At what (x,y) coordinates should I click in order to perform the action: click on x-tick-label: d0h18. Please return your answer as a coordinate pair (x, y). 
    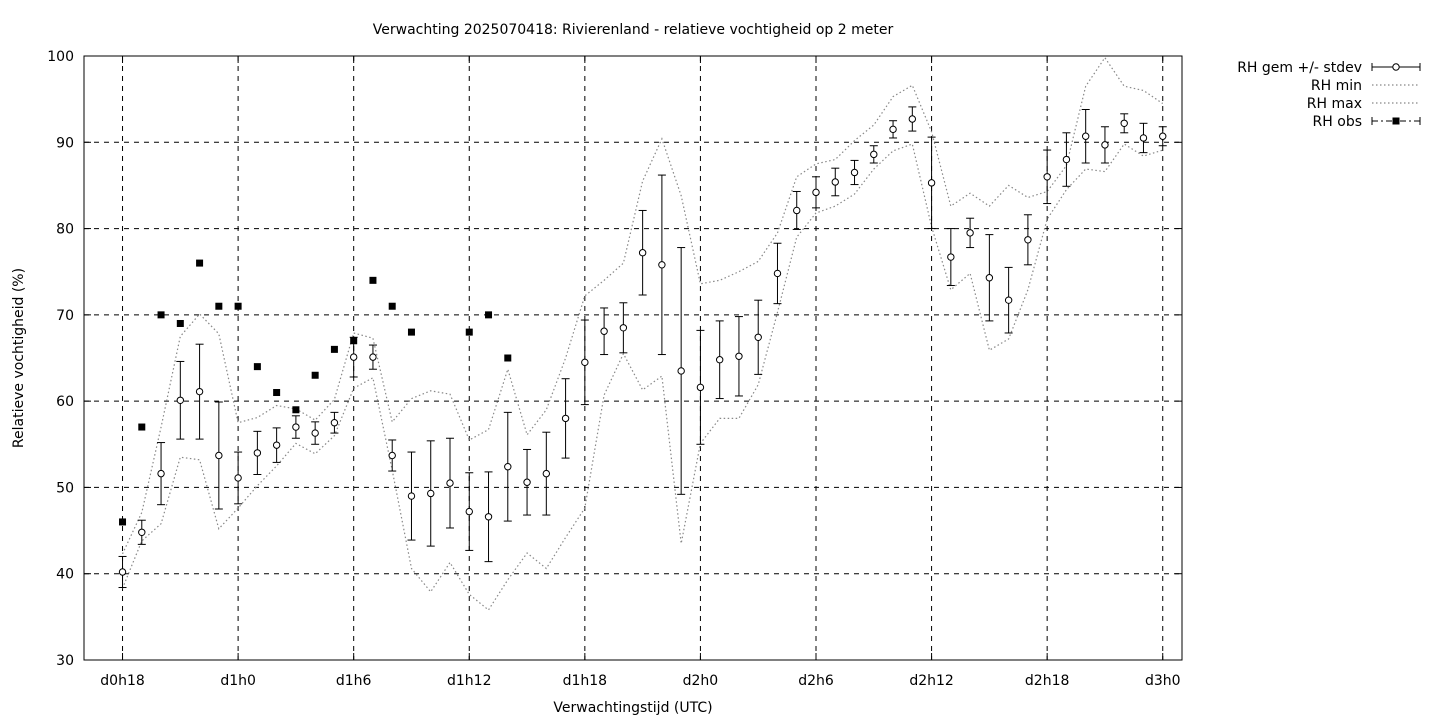
    Looking at the image, I should click on (122, 681).